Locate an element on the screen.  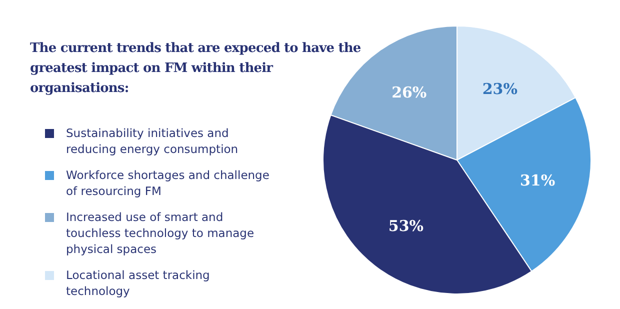
data-label: 23% is located at coordinates (500, 89).